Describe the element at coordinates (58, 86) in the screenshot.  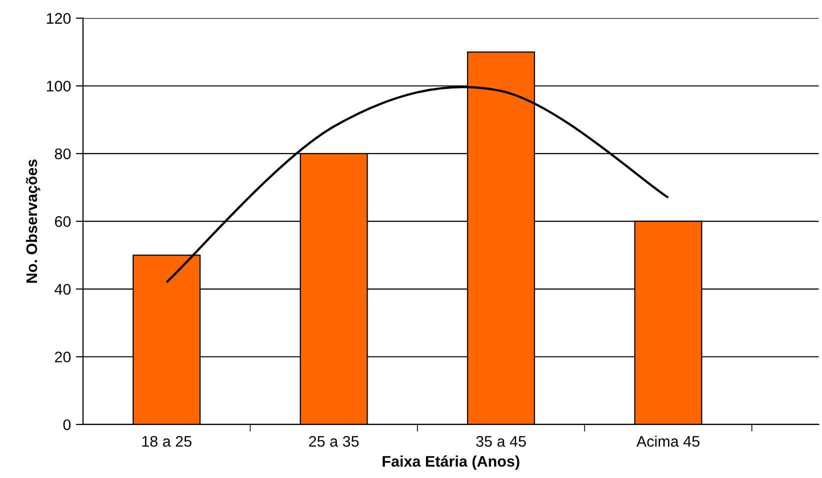
I see `y-tick-label: 100` at that location.